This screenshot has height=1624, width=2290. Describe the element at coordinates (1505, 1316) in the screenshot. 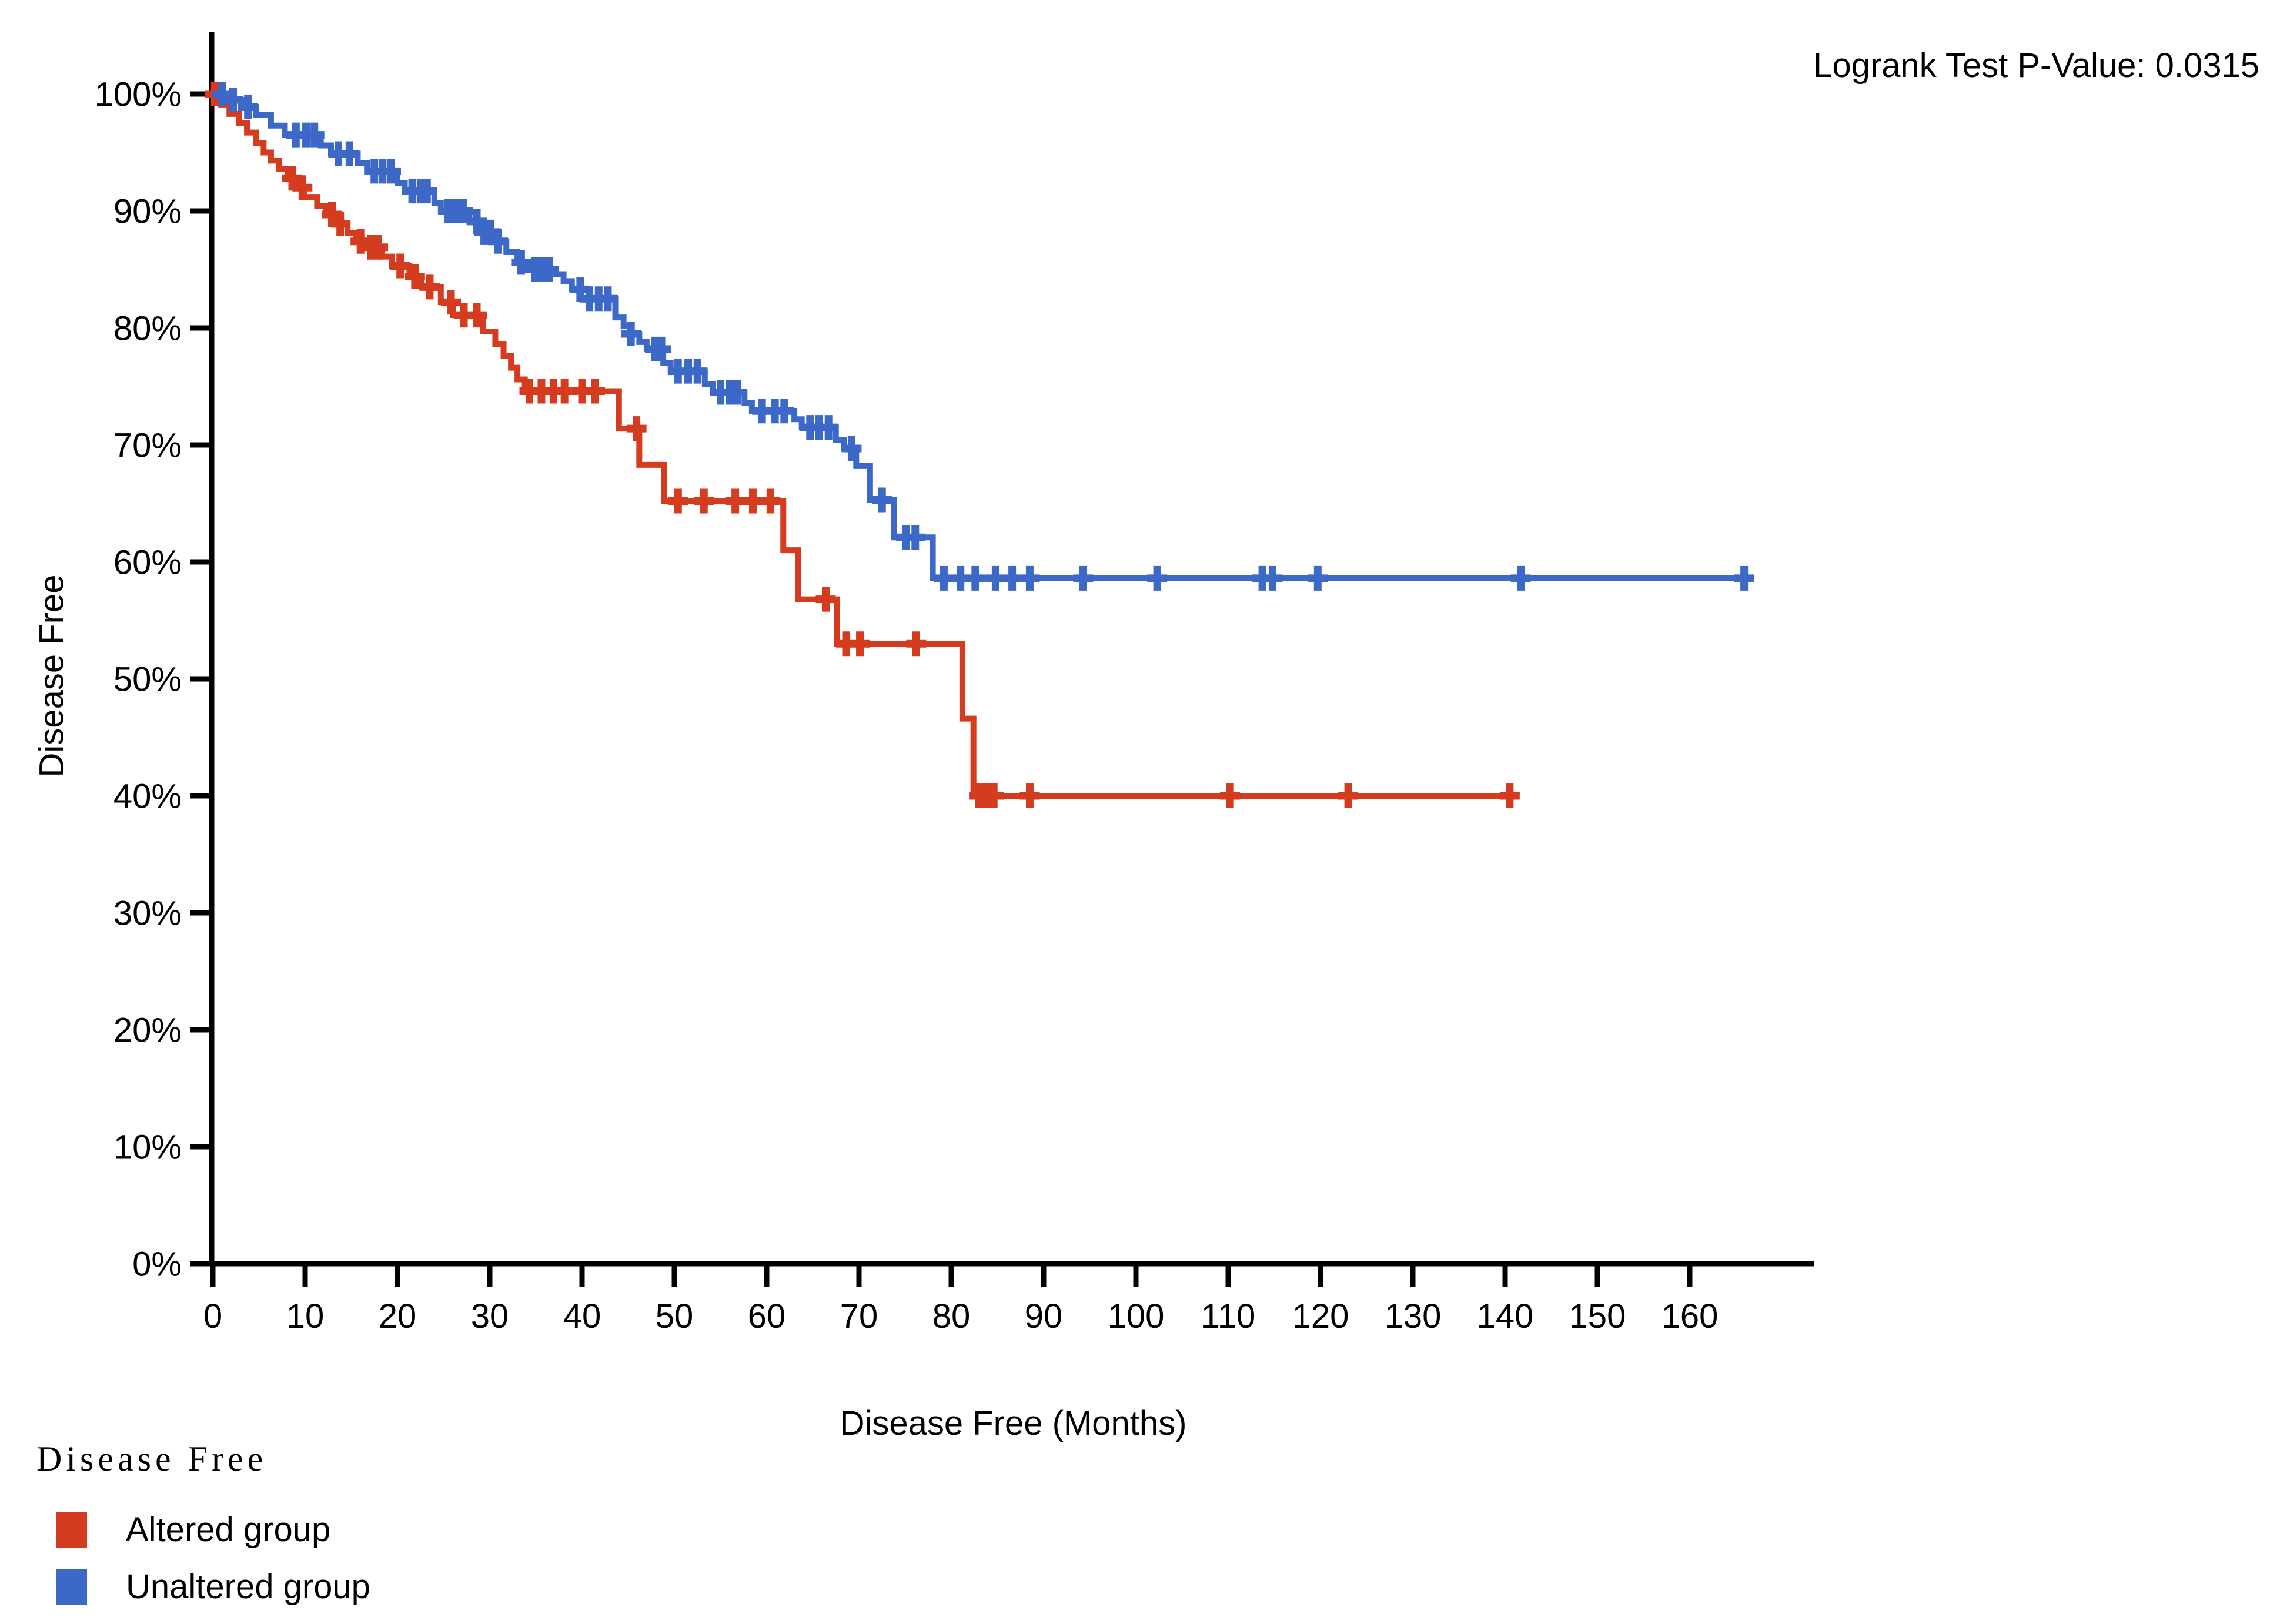

I see `x-tick-label: 140` at that location.